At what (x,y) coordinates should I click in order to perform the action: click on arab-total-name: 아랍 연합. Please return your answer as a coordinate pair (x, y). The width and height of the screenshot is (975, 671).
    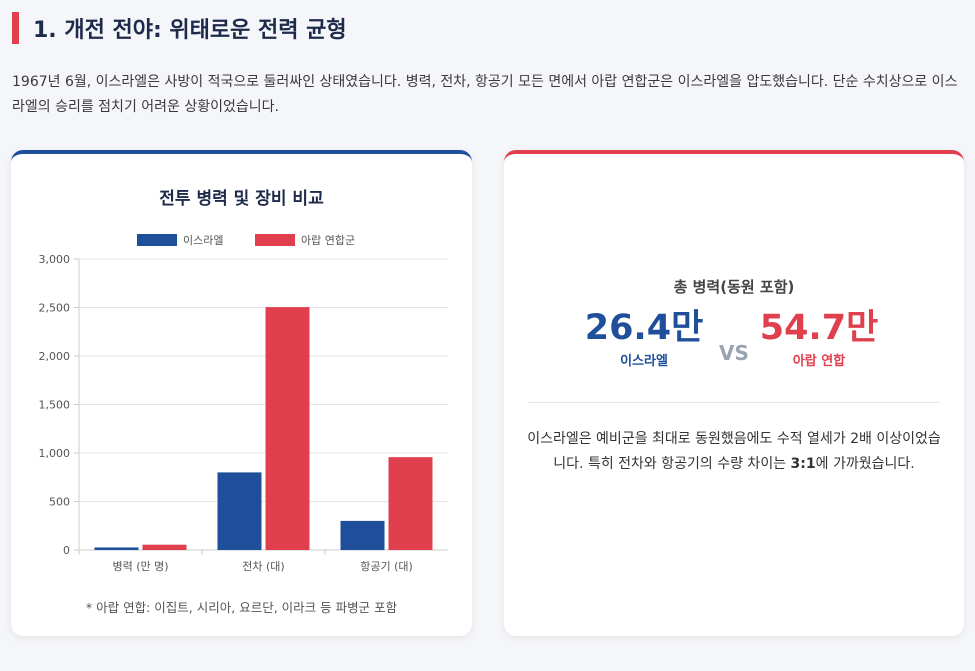
    Looking at the image, I should click on (819, 361).